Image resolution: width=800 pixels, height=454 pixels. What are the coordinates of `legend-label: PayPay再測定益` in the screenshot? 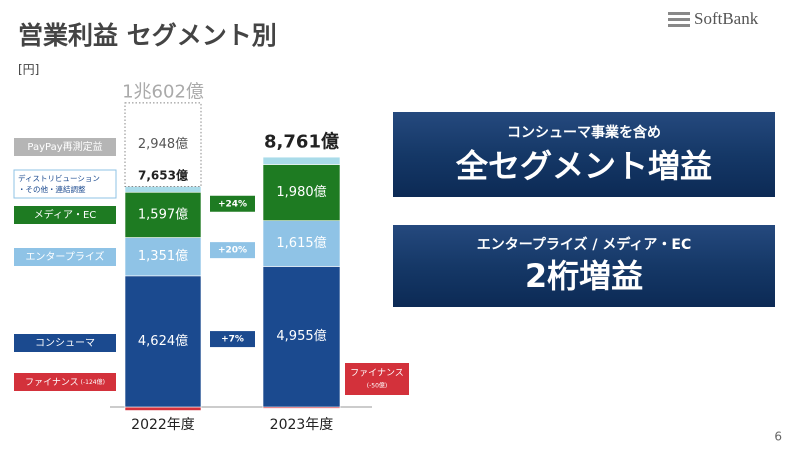 It's located at (64, 146).